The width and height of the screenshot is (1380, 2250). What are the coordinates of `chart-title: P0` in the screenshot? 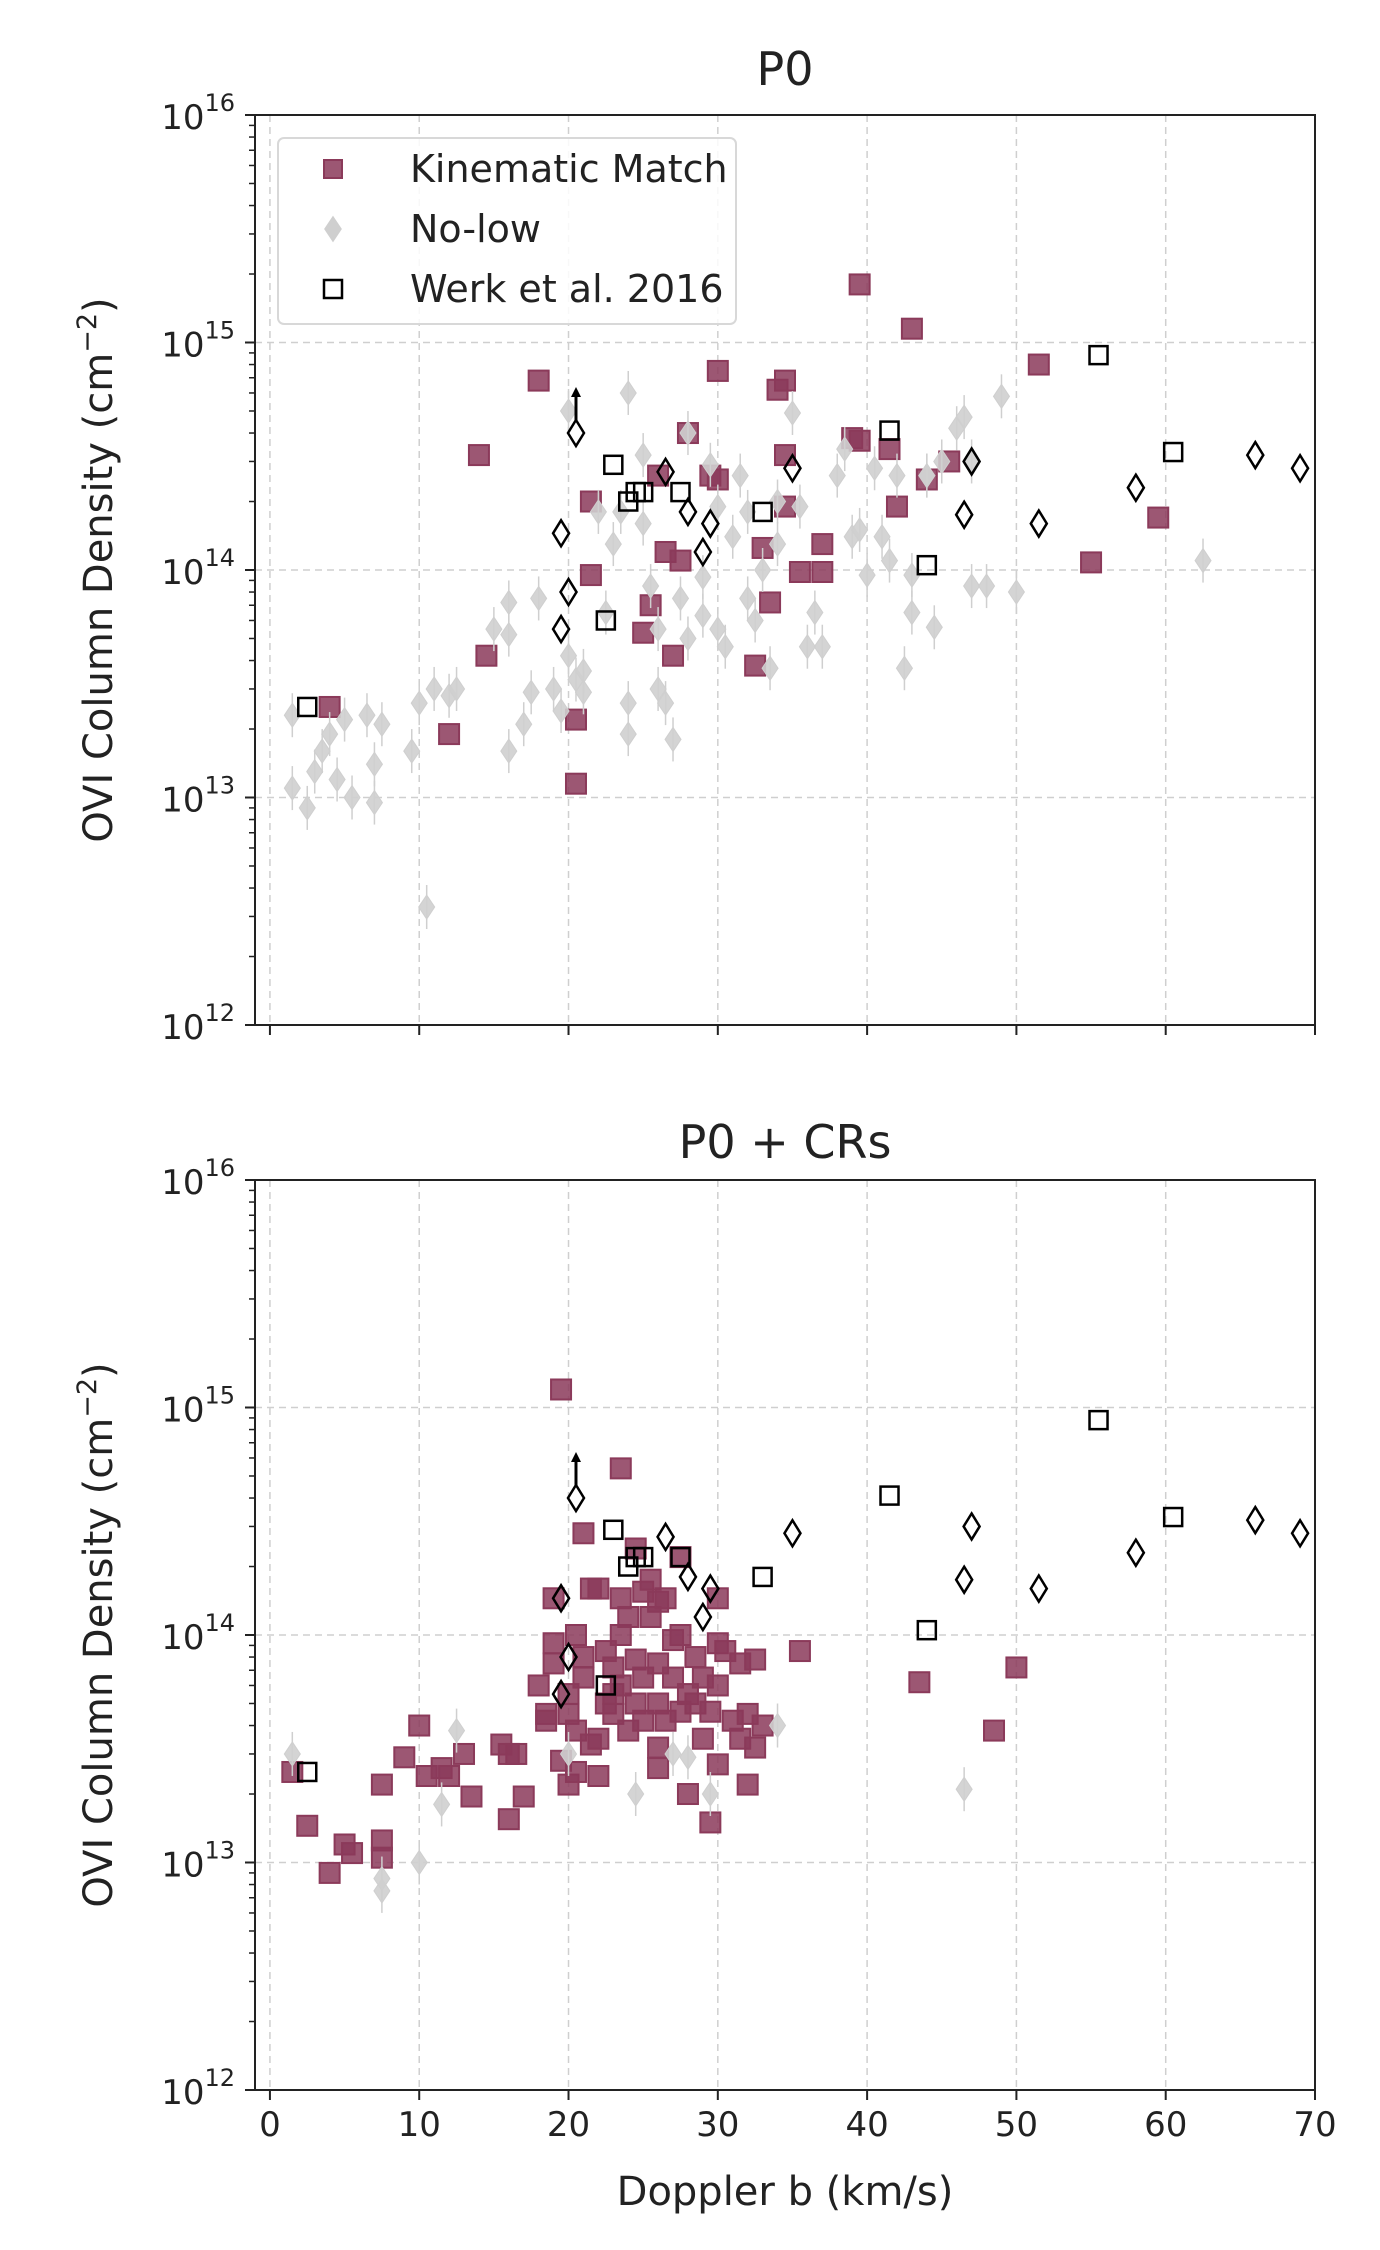 It's located at (784, 69).